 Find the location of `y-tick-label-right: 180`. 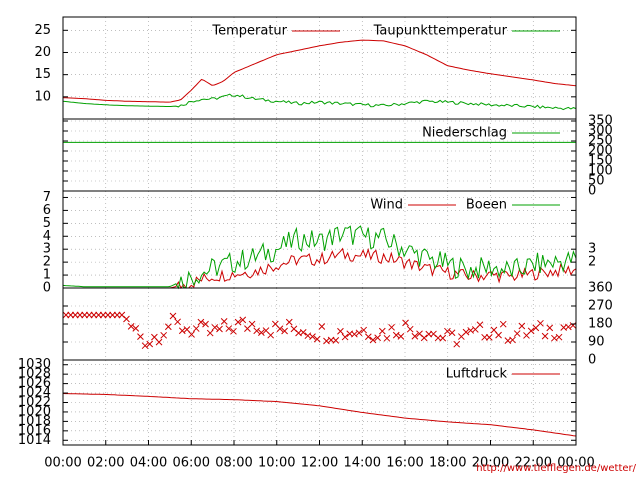

y-tick-label-right: 180 is located at coordinates (600, 324).